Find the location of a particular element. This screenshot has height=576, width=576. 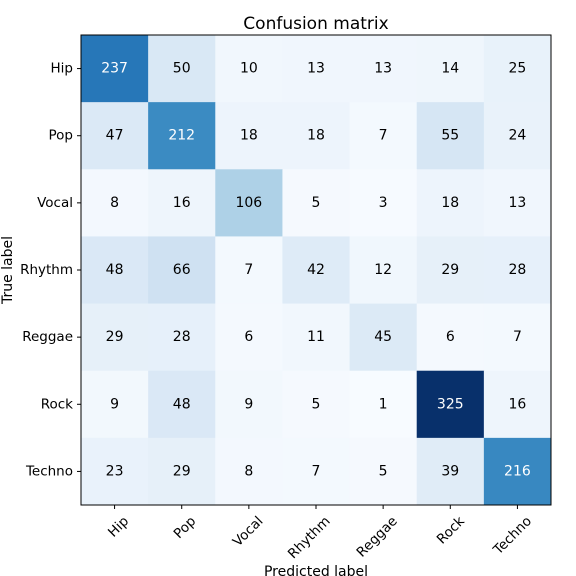

cell-value-label: 50 is located at coordinates (182, 69).